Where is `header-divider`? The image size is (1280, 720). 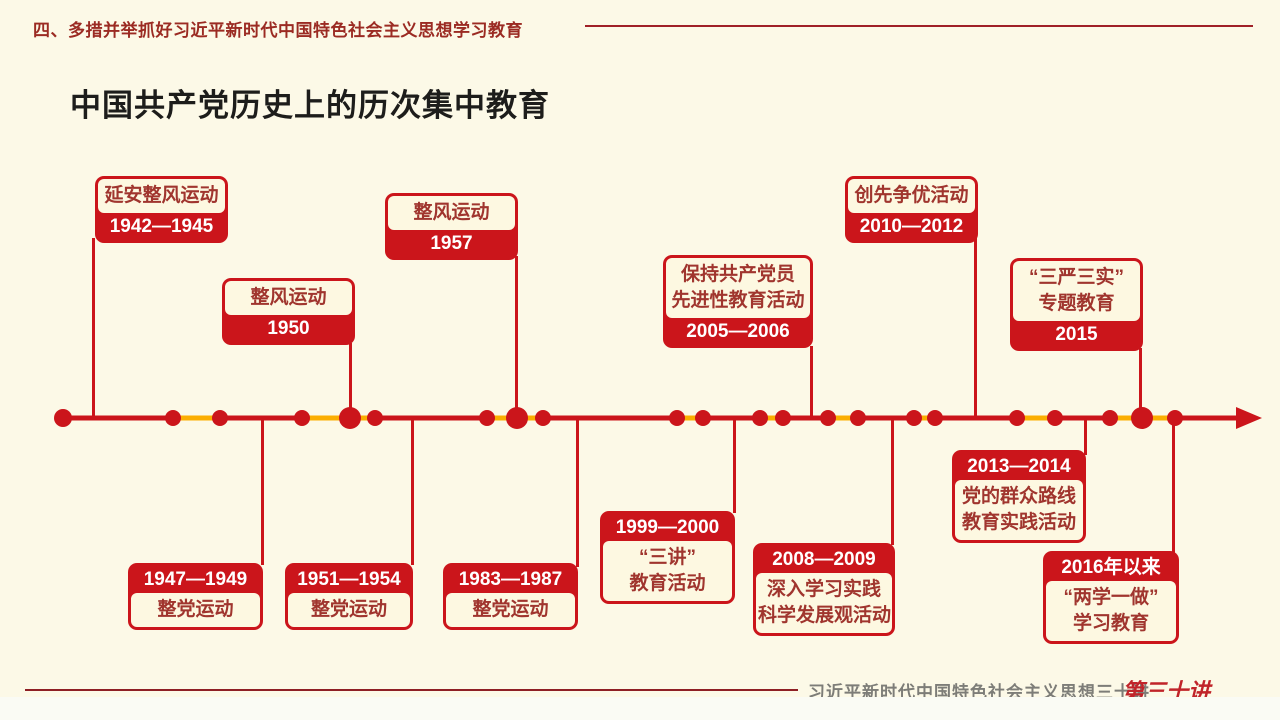
header-divider is located at coordinates (919, 26).